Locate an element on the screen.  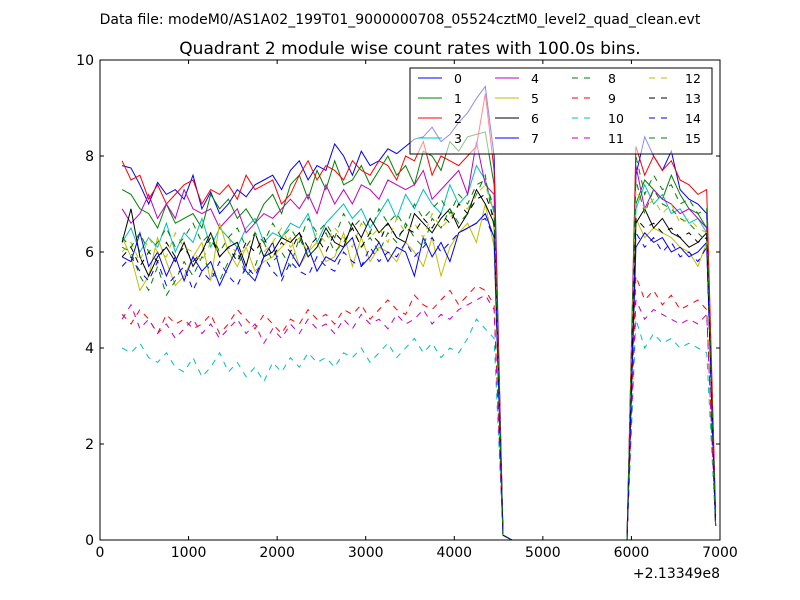
legend-label-3: 3 is located at coordinates (458, 138).